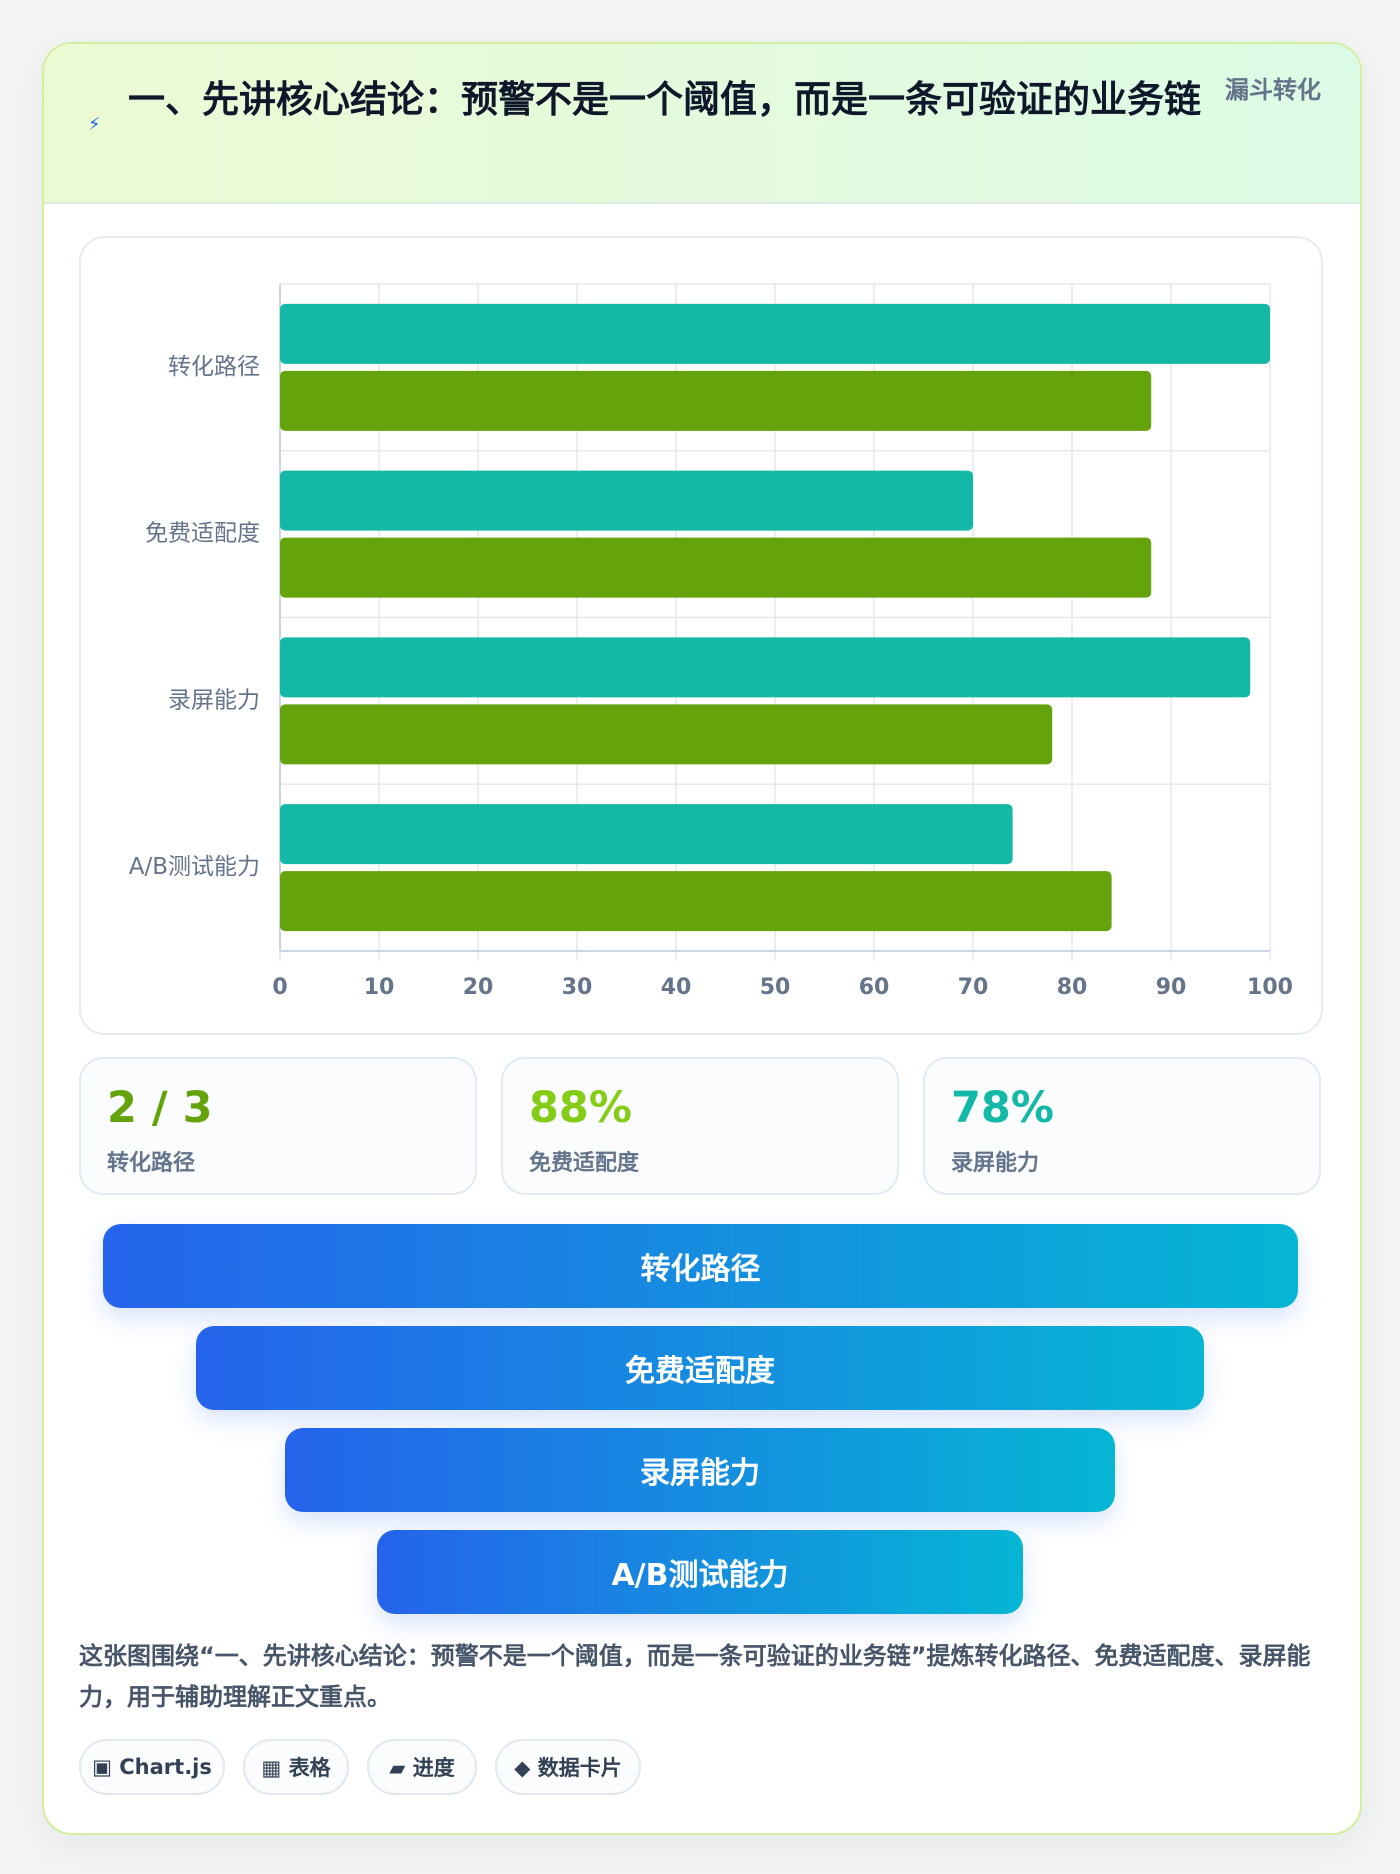 This screenshot has height=1874, width=1400. Describe the element at coordinates (775, 987) in the screenshot. I see `x-tick-label: 50` at that location.